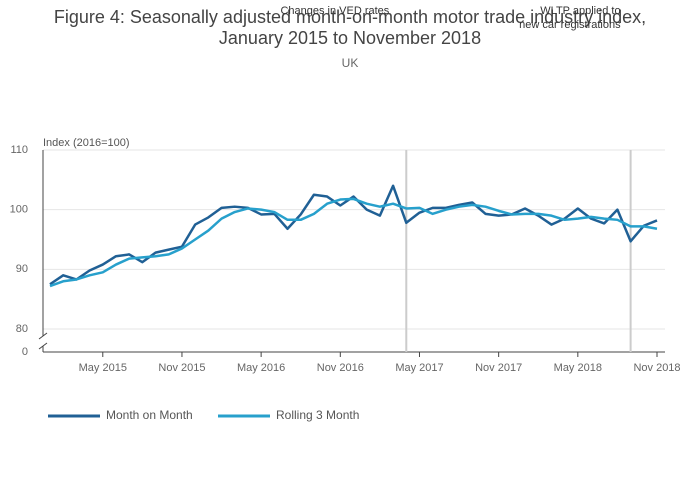 The image size is (700, 502). What do you see at coordinates (149, 415) in the screenshot?
I see `legend-label: Month on Month` at bounding box center [149, 415].